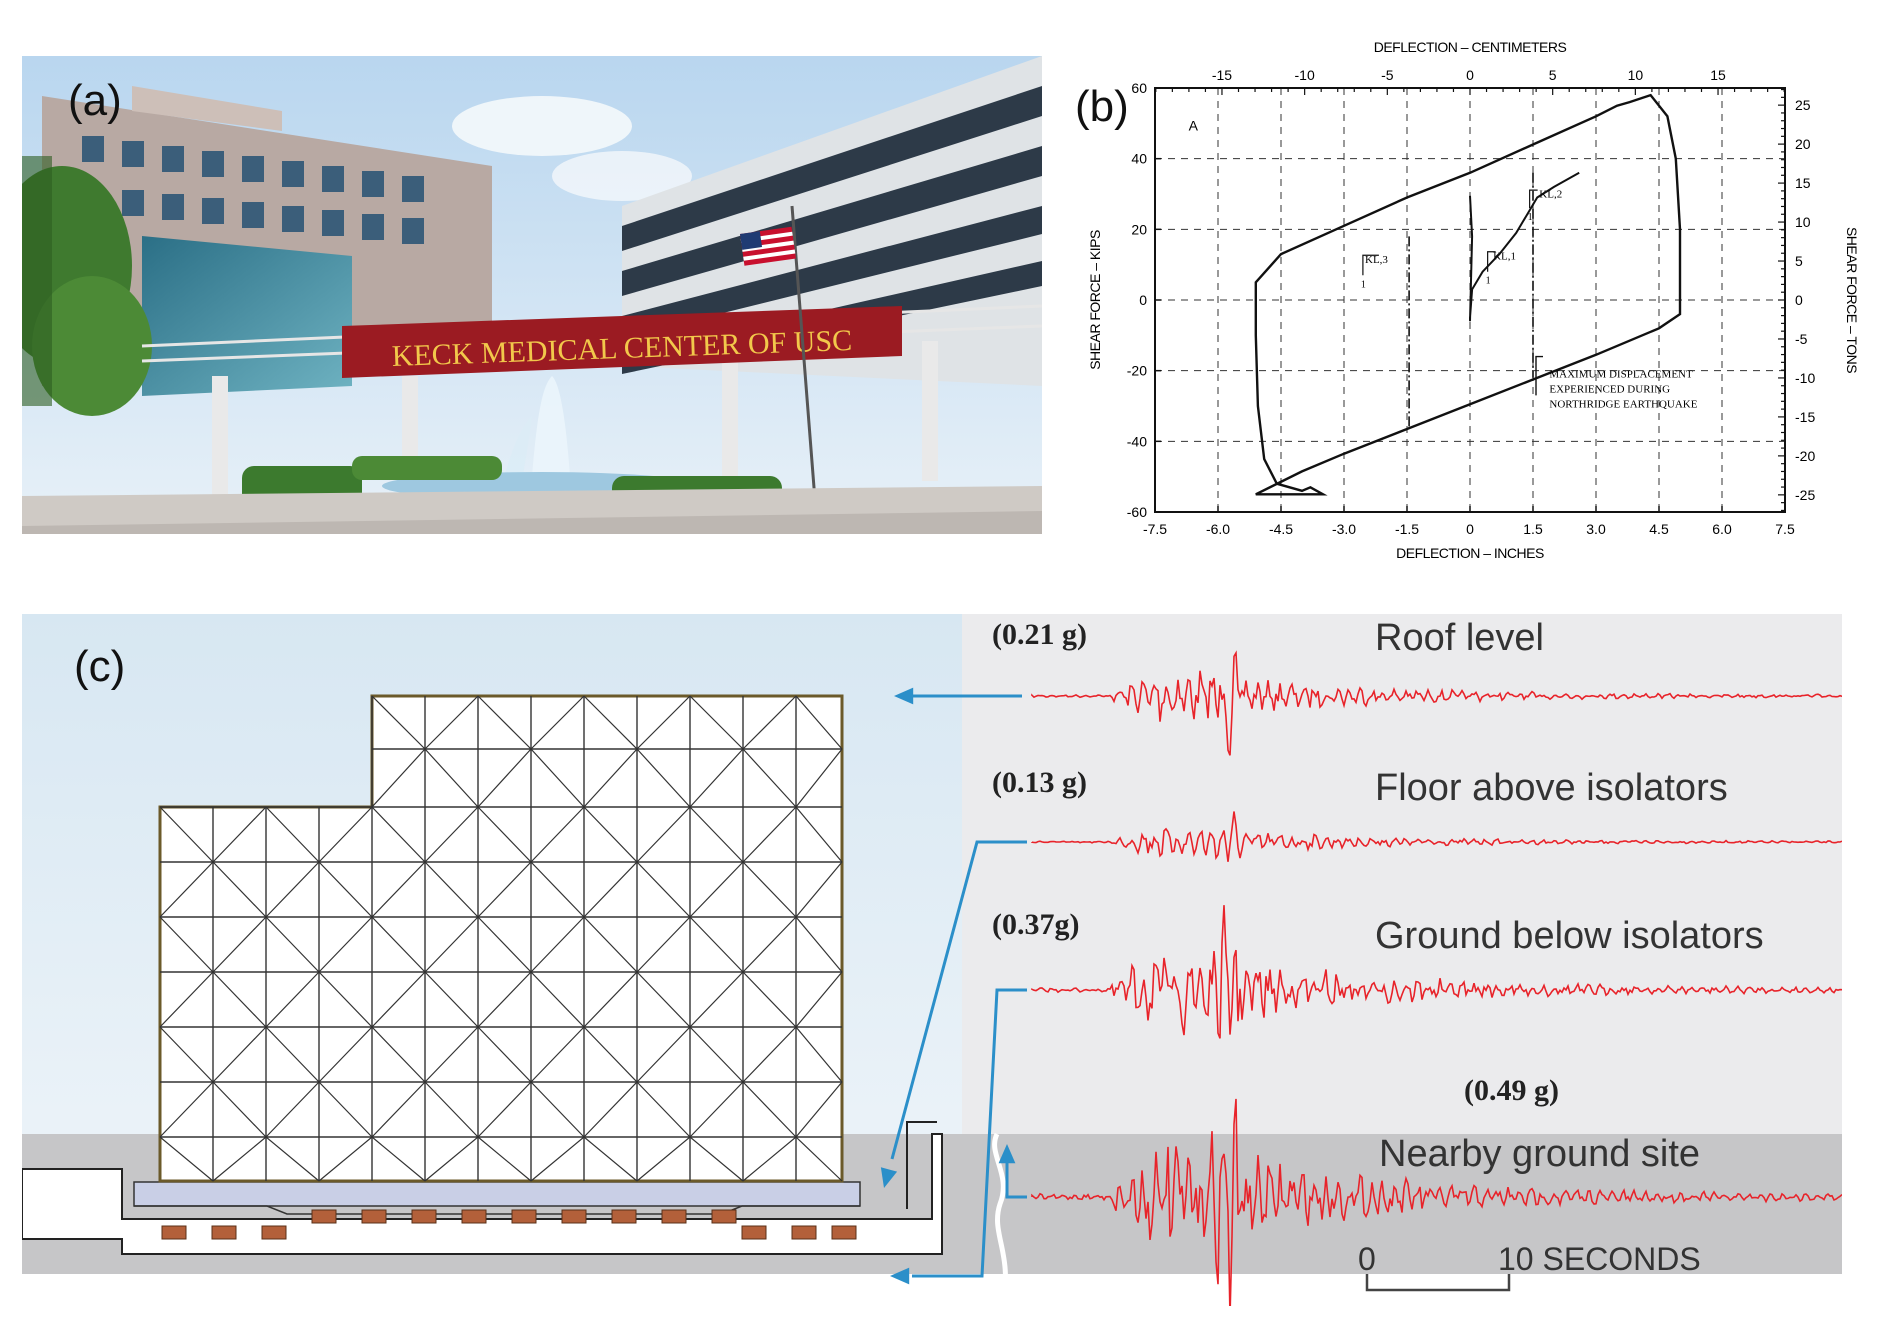 The width and height of the screenshot is (1889, 1318). What do you see at coordinates (1305, 75) in the screenshot?
I see `x2-tick-label: -10` at bounding box center [1305, 75].